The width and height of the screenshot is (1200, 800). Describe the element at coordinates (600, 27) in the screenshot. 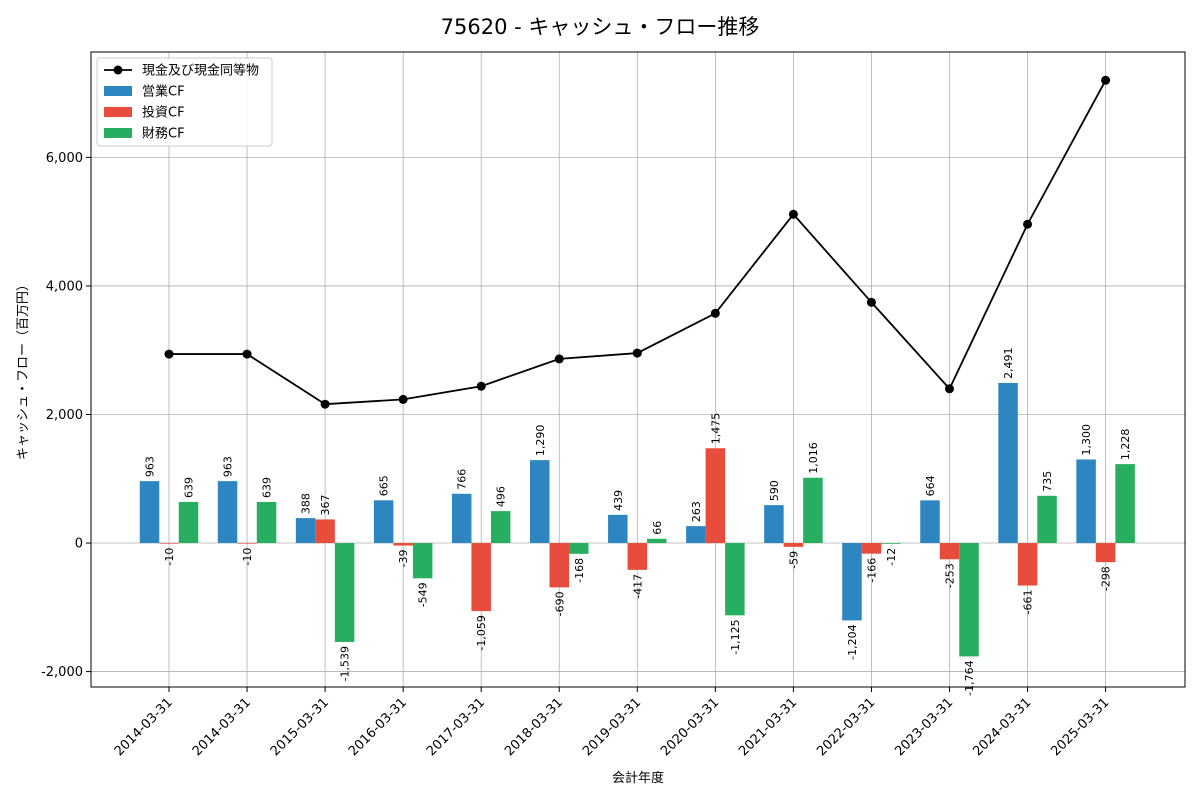

I see `chart-title: 75620 - キャッシュ・フロー推移` at that location.